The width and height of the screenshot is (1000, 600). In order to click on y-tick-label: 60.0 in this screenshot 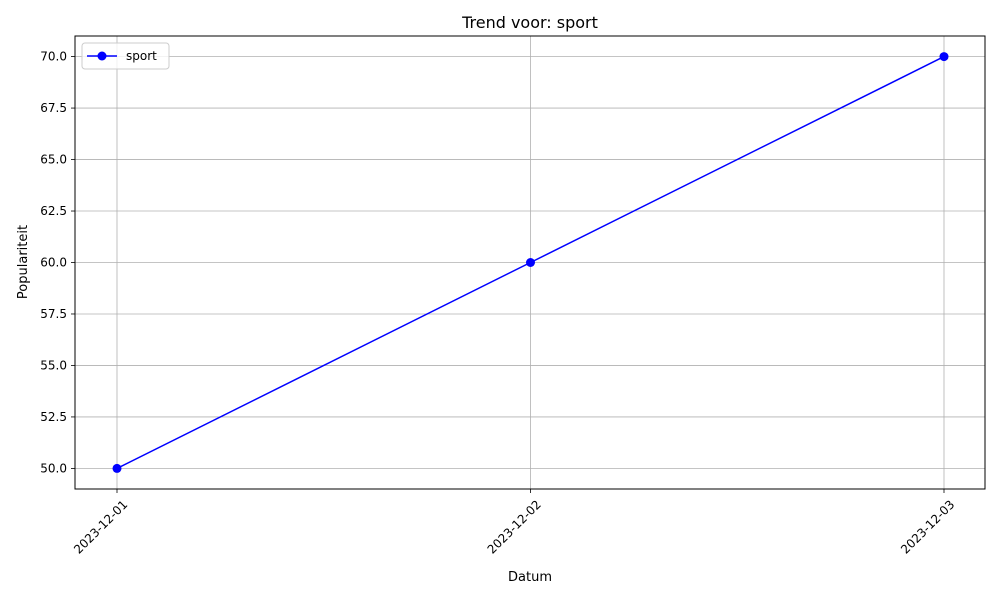, I will do `click(53, 263)`.